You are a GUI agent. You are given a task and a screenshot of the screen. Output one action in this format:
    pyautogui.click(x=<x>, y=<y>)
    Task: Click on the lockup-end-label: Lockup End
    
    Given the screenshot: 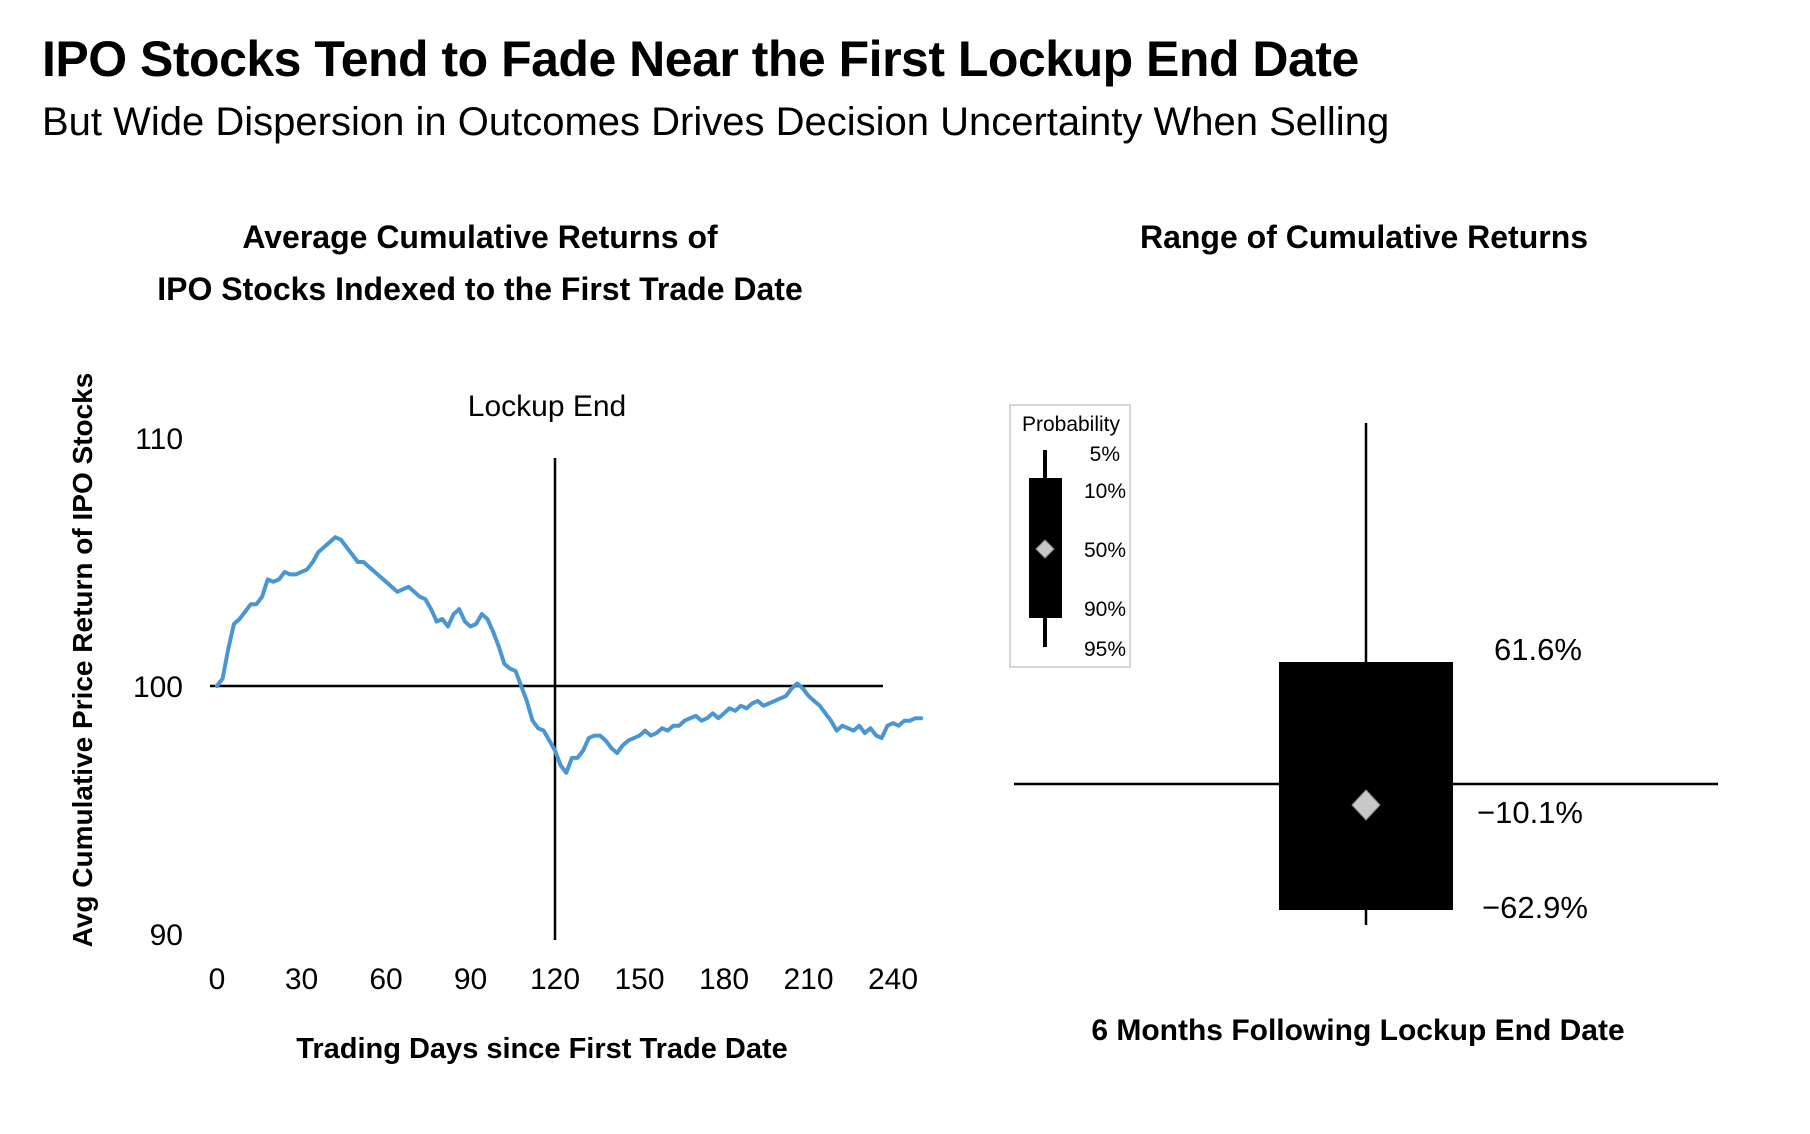 What is the action you would take?
    pyautogui.click(x=547, y=406)
    